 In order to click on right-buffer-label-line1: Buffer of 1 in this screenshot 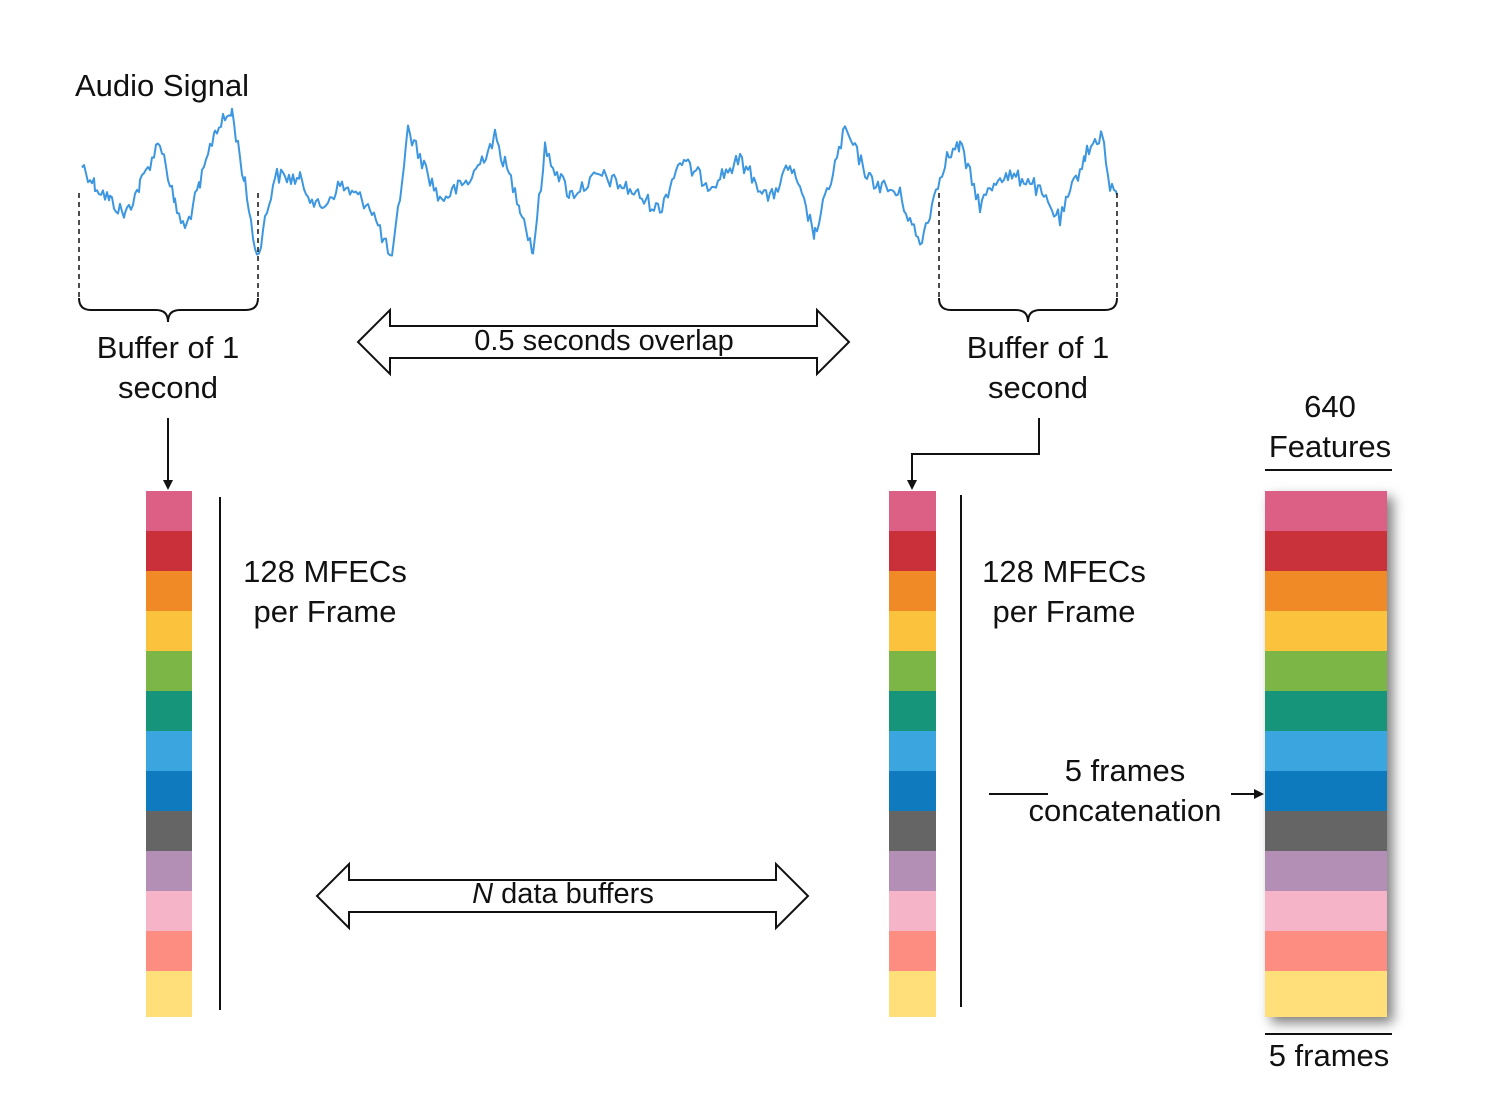, I will do `click(1038, 347)`.